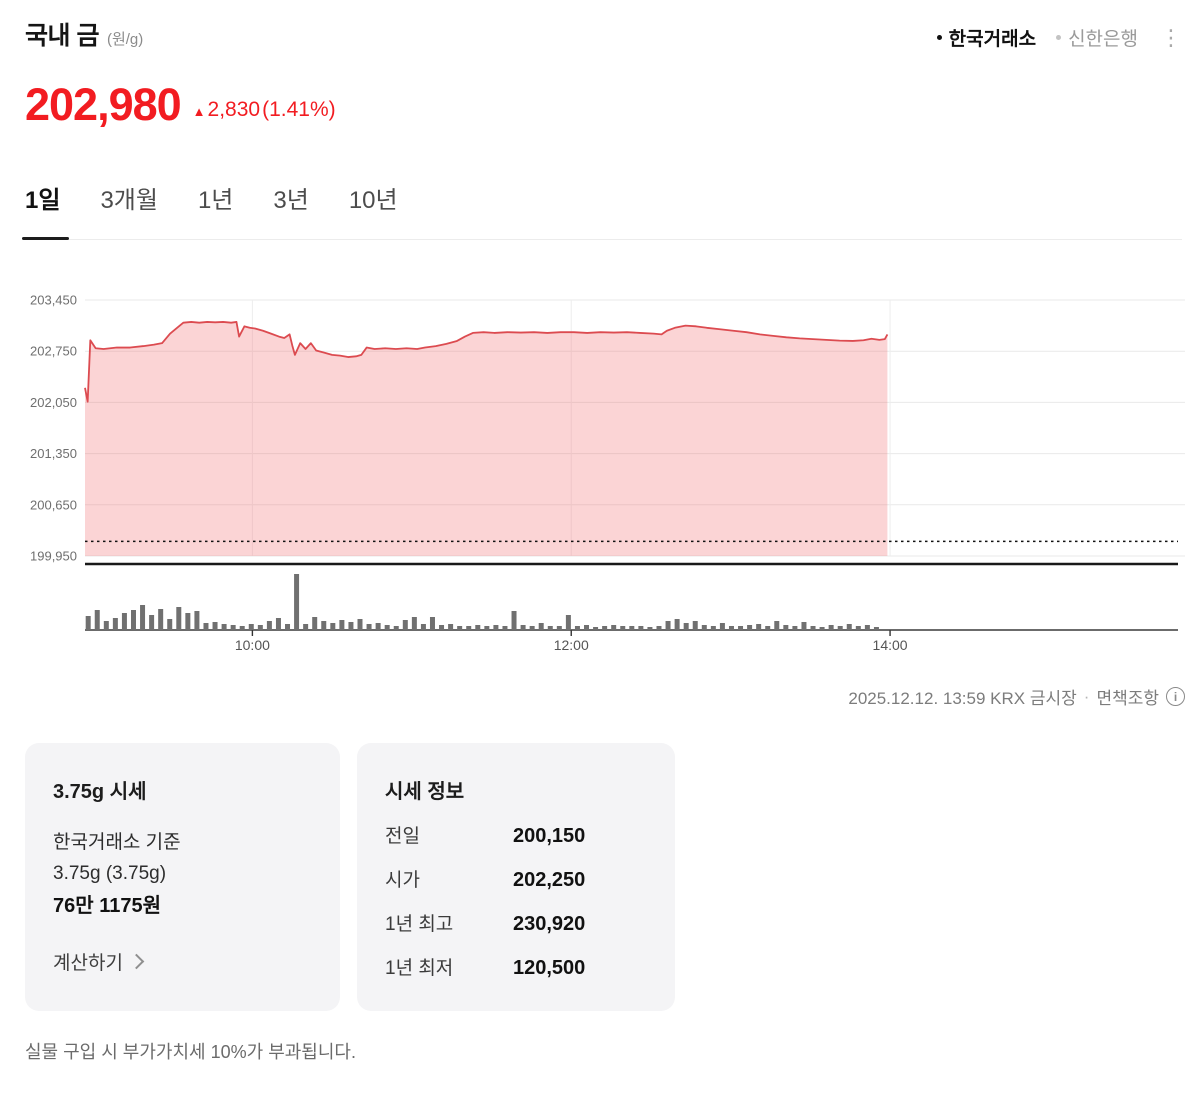 This screenshot has height=1096, width=1200. Describe the element at coordinates (110, 873) in the screenshot. I see `unit-quote-weight: 3.75g (3.75g)` at that location.